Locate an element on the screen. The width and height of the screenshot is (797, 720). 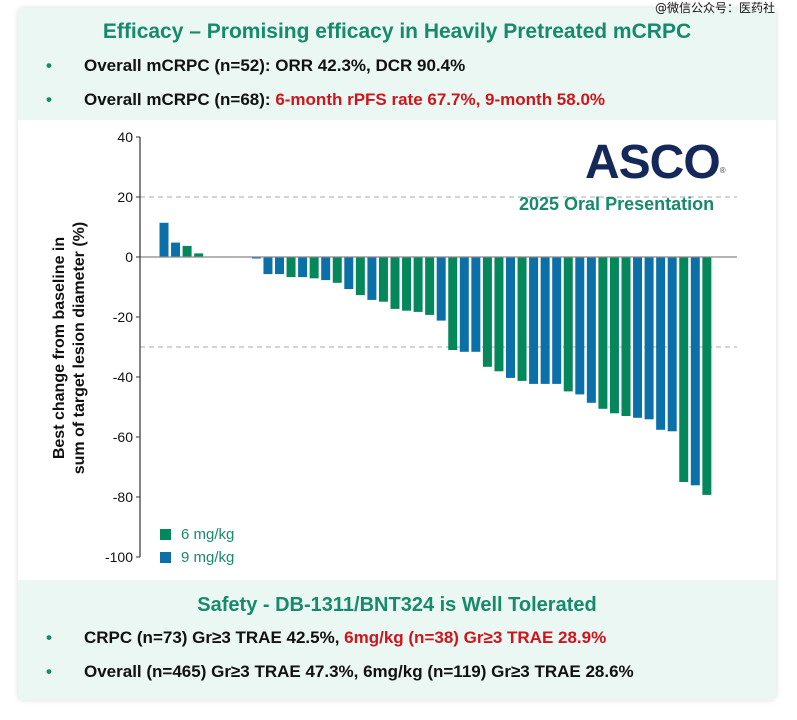
legend-9mg: 9 mg/kg is located at coordinates (197, 558).